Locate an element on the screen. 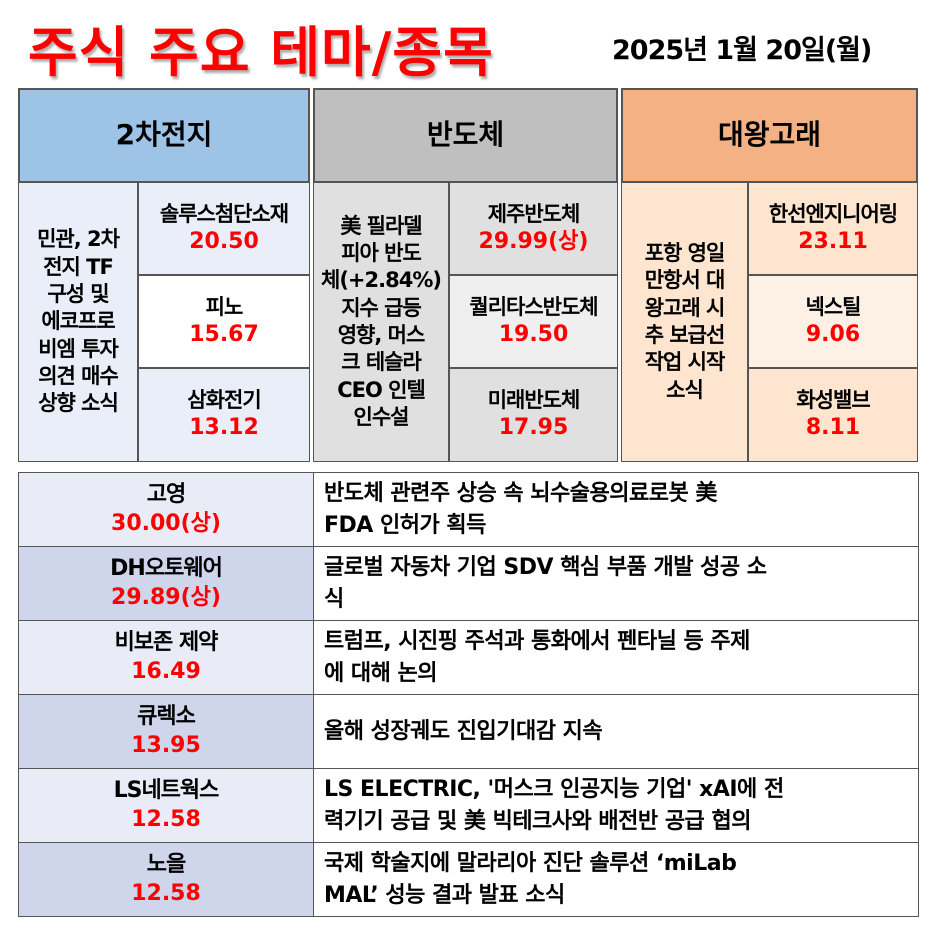 The image size is (945, 945). stock-change: 29.99(상) is located at coordinates (533, 241).